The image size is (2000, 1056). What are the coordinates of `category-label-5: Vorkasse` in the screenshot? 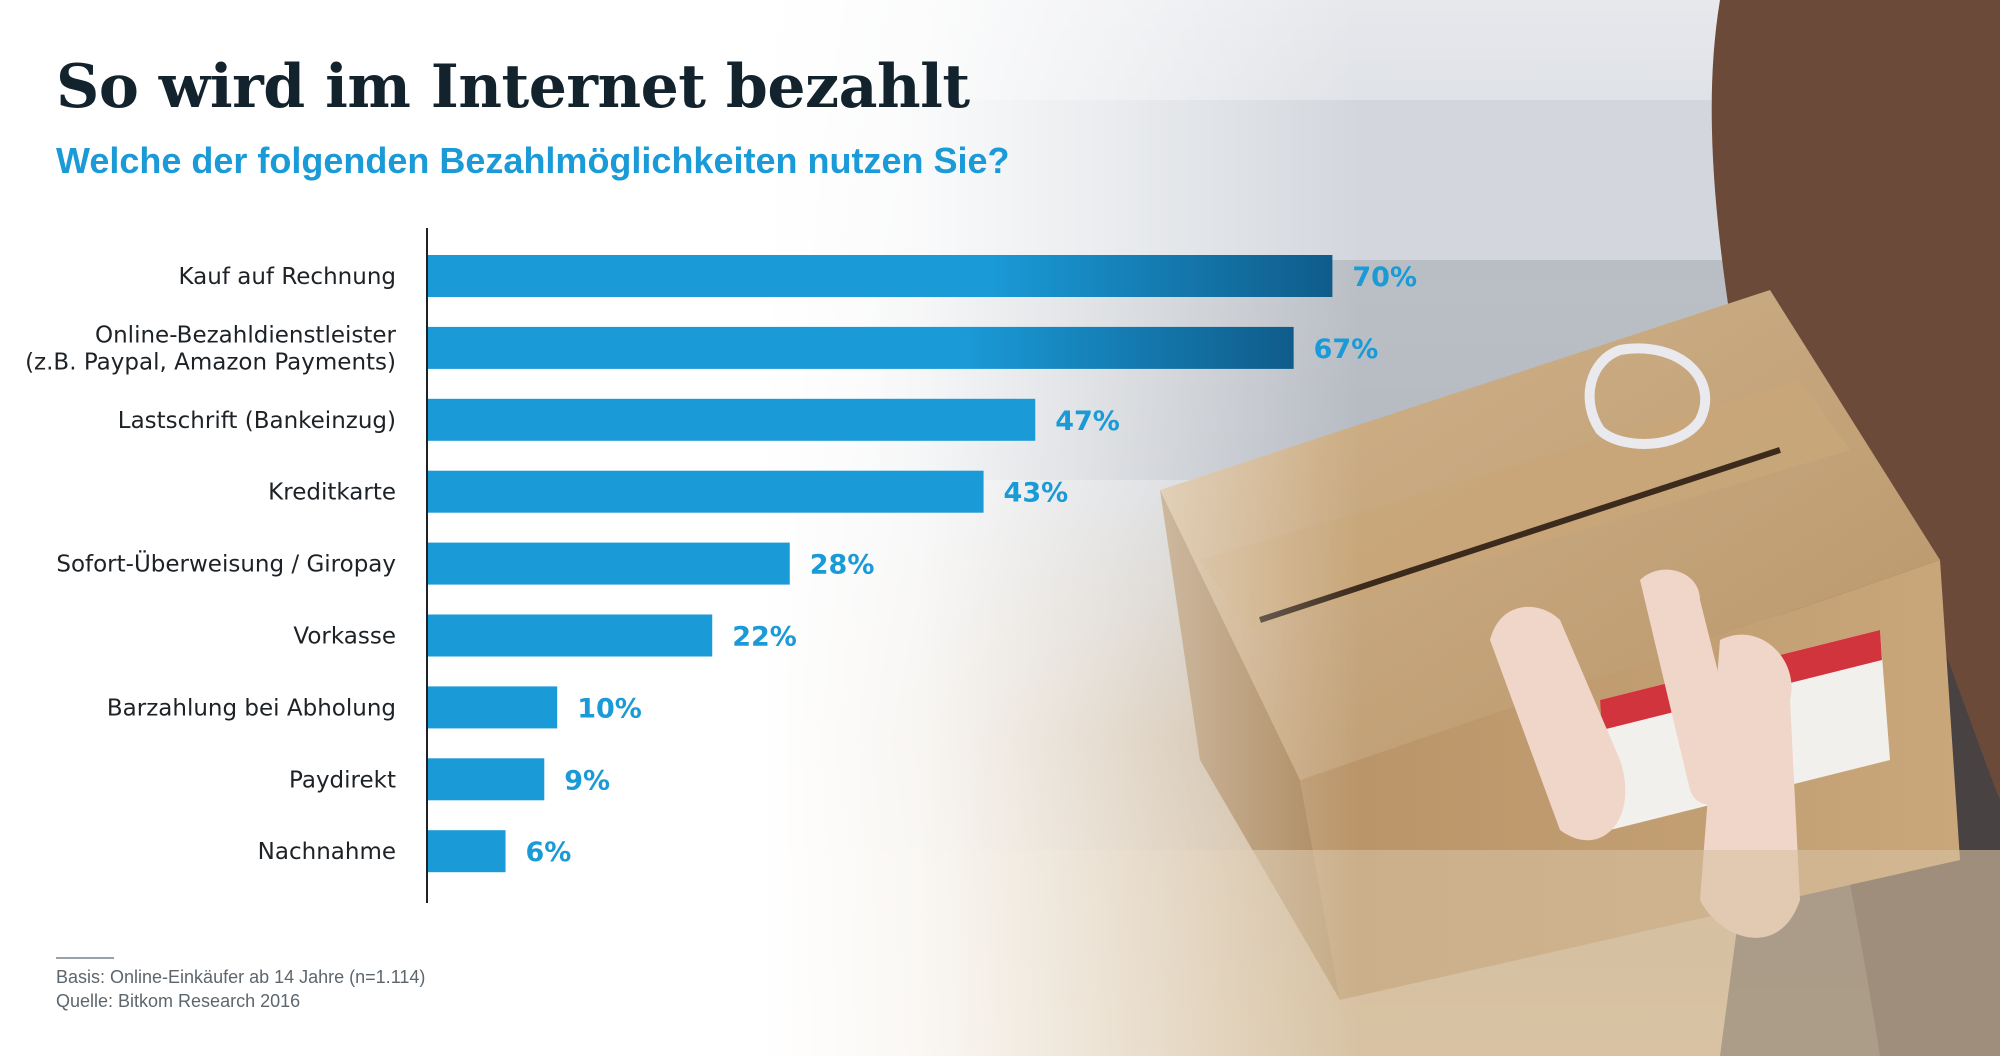 It's located at (344, 637).